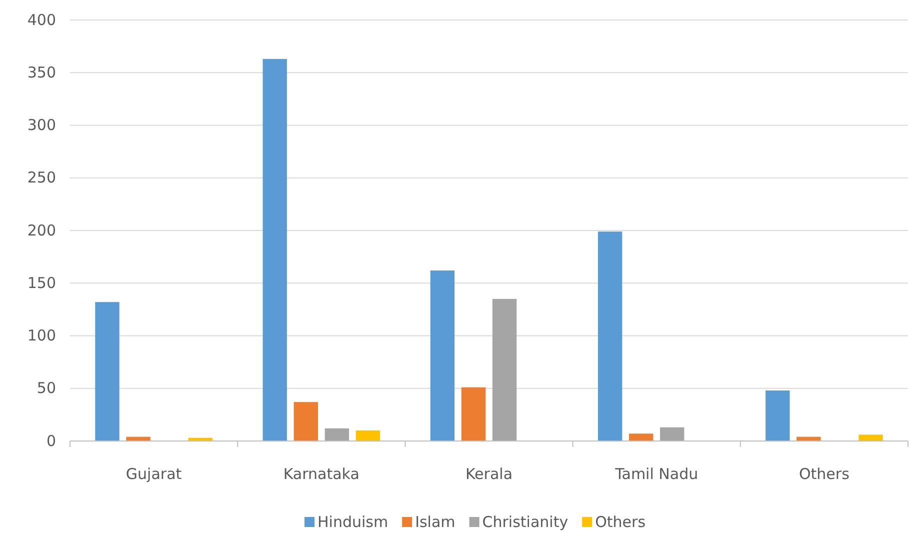 This screenshot has height=539, width=910. What do you see at coordinates (41, 125) in the screenshot?
I see `y-tick-label: 300` at bounding box center [41, 125].